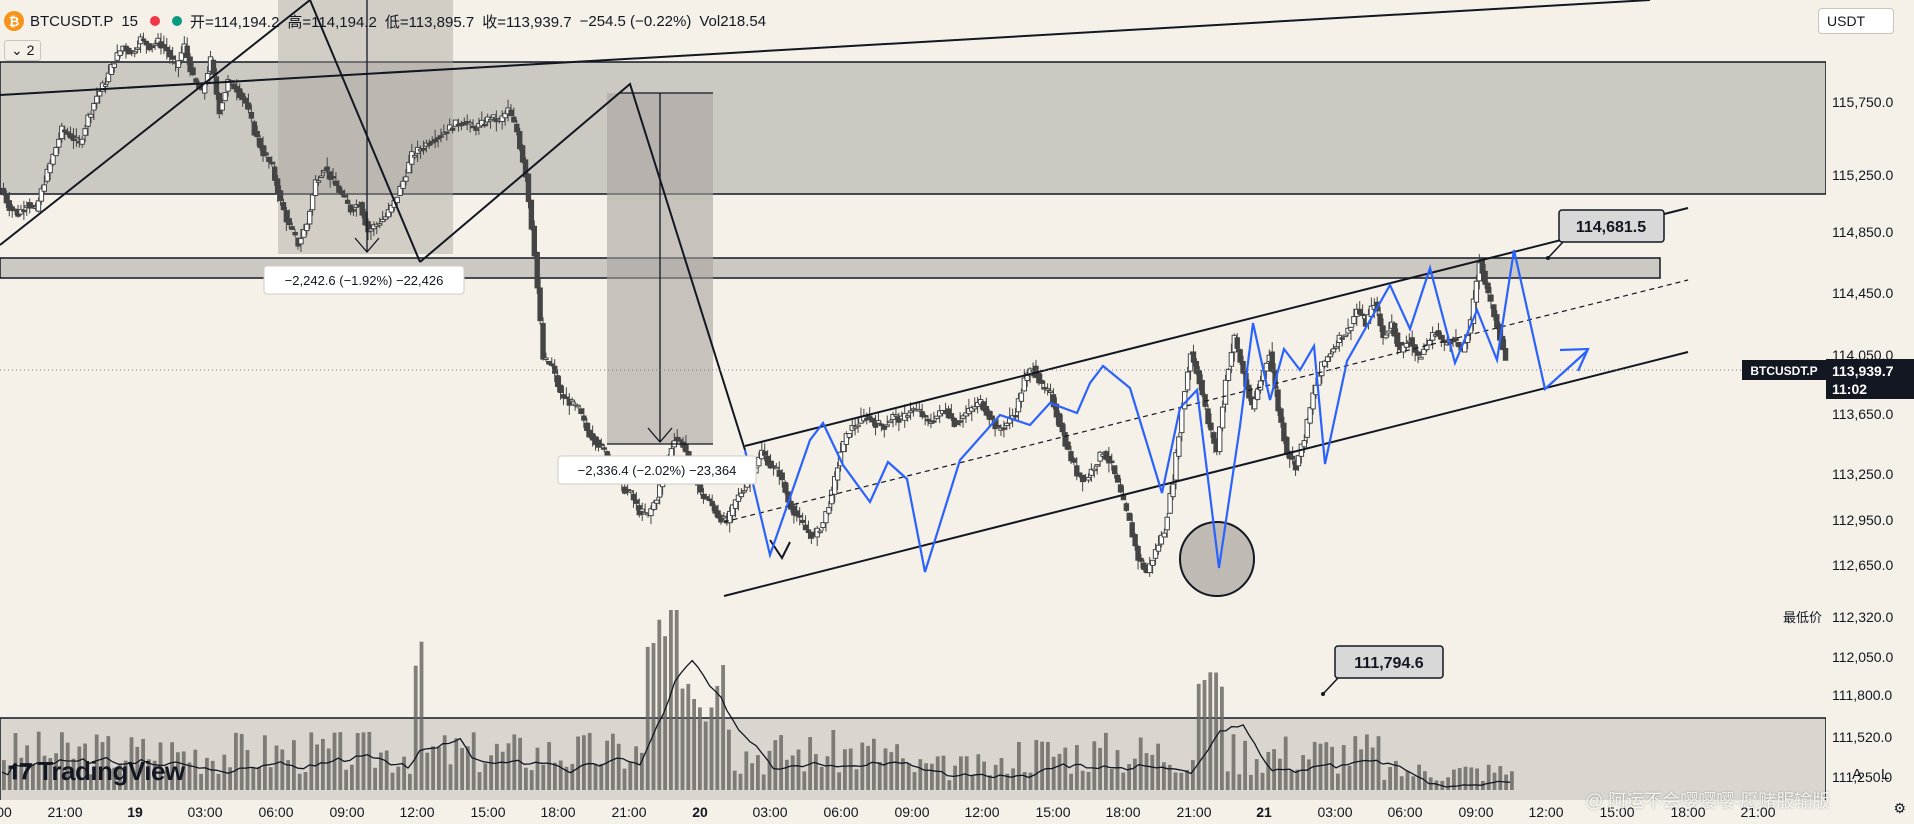  What do you see at coordinates (1475, 812) in the screenshot?
I see `time-tick-label: 09:00` at bounding box center [1475, 812].